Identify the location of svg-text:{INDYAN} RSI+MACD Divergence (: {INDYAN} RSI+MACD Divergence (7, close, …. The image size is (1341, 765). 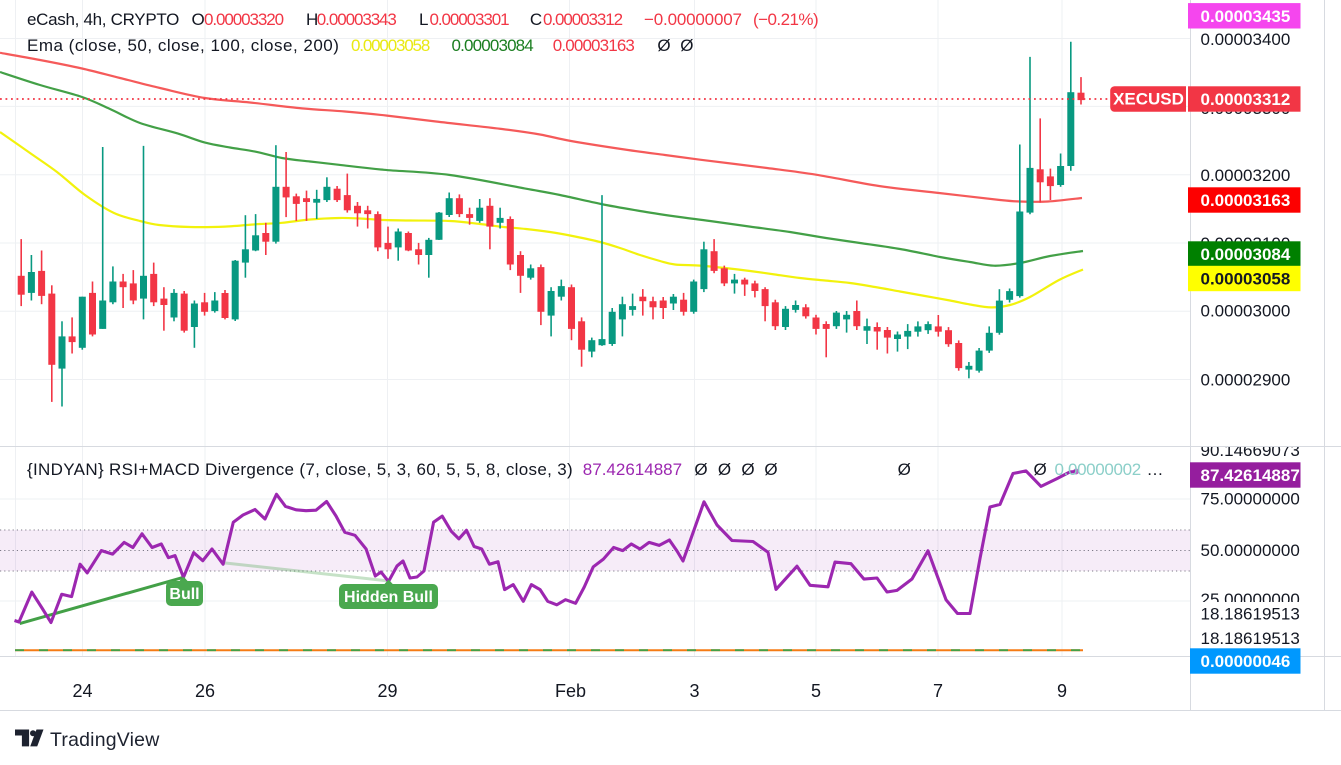
(300, 469).